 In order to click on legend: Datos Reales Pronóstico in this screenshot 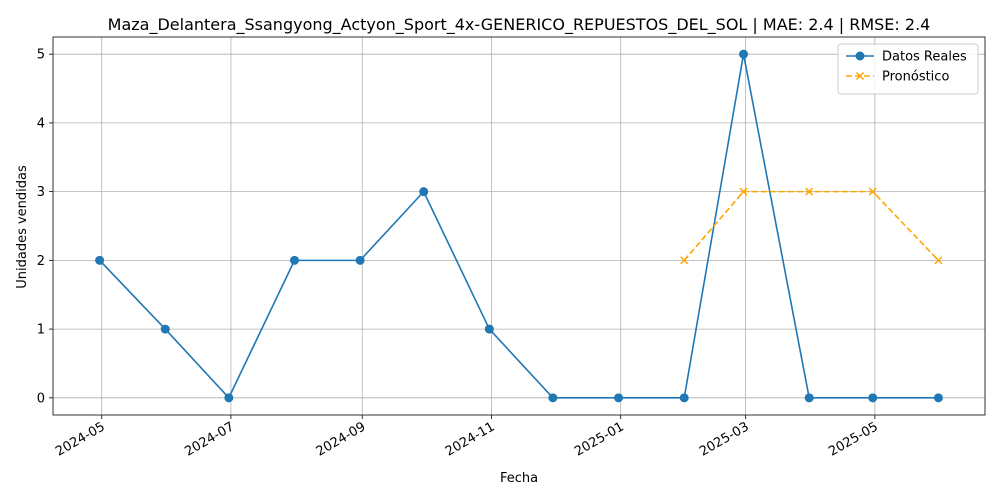, I will do `click(908, 69)`.